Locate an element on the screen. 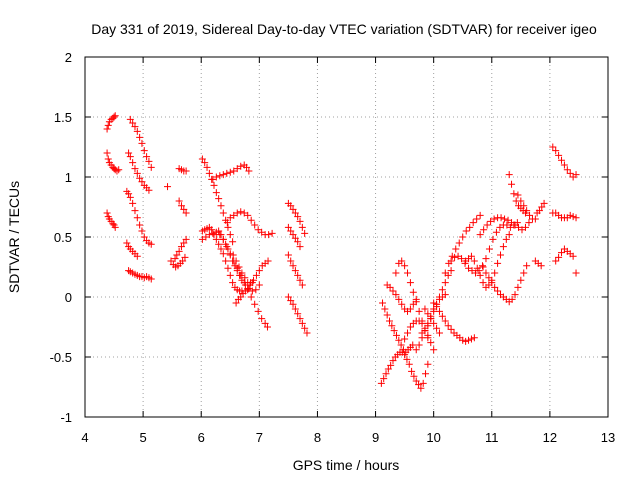  series-s8 is located at coordinates (140, 275).